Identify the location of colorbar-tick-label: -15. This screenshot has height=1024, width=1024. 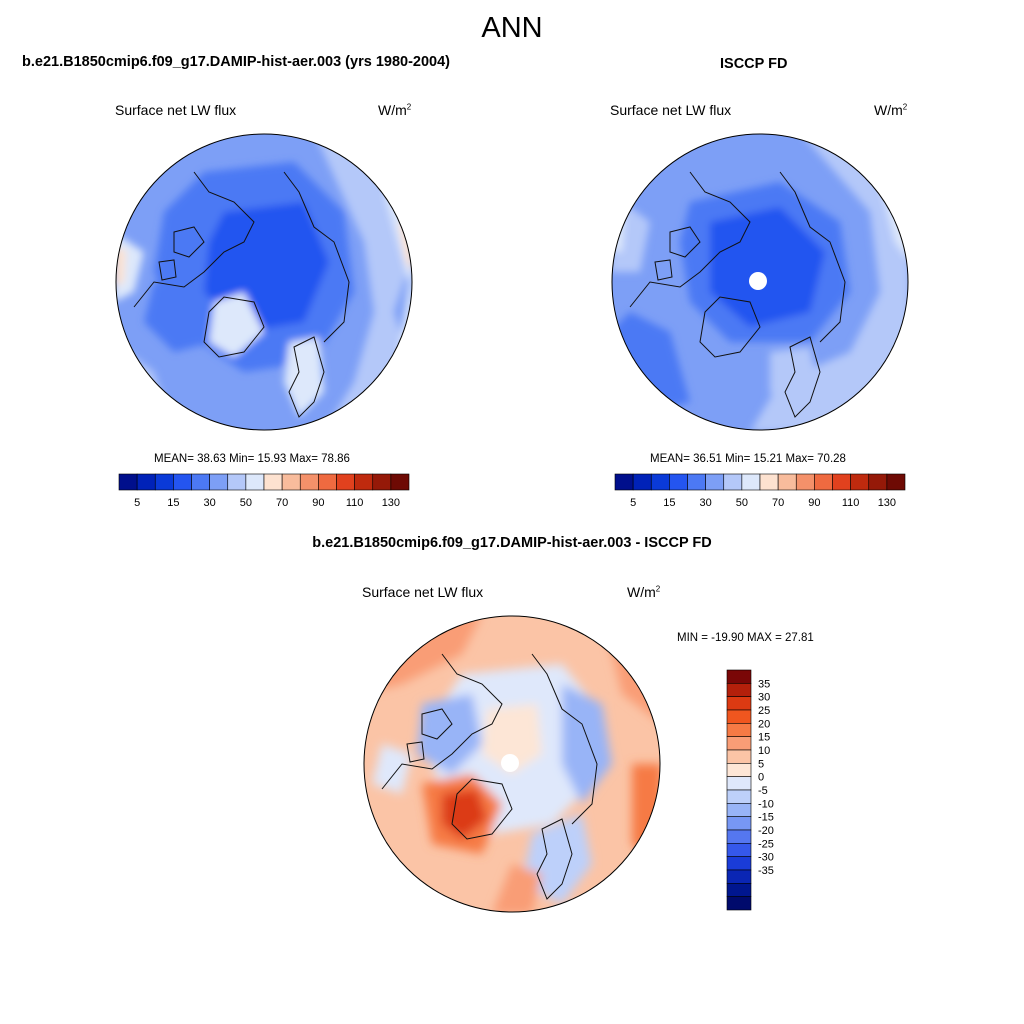
(766, 818).